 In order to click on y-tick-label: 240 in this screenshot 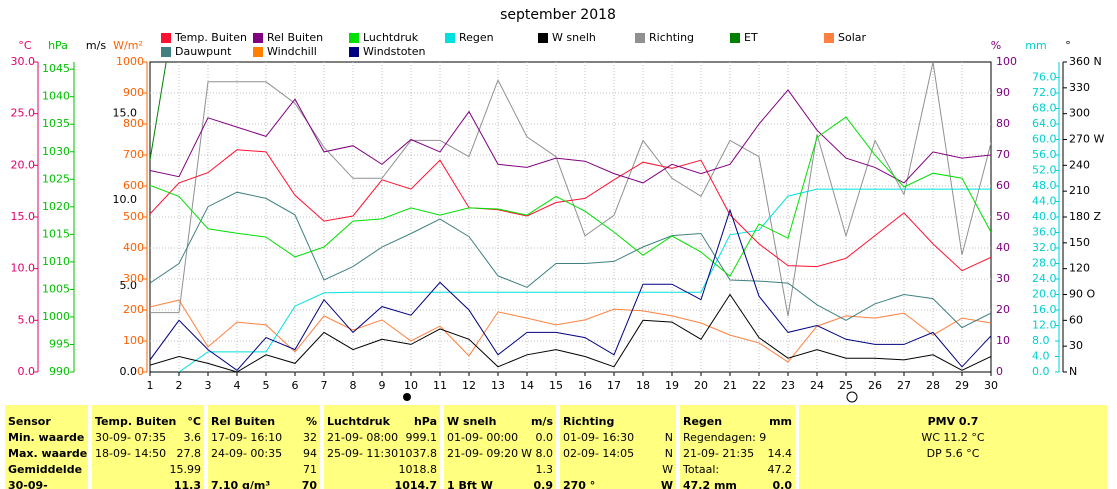, I will do `click(1079, 164)`.